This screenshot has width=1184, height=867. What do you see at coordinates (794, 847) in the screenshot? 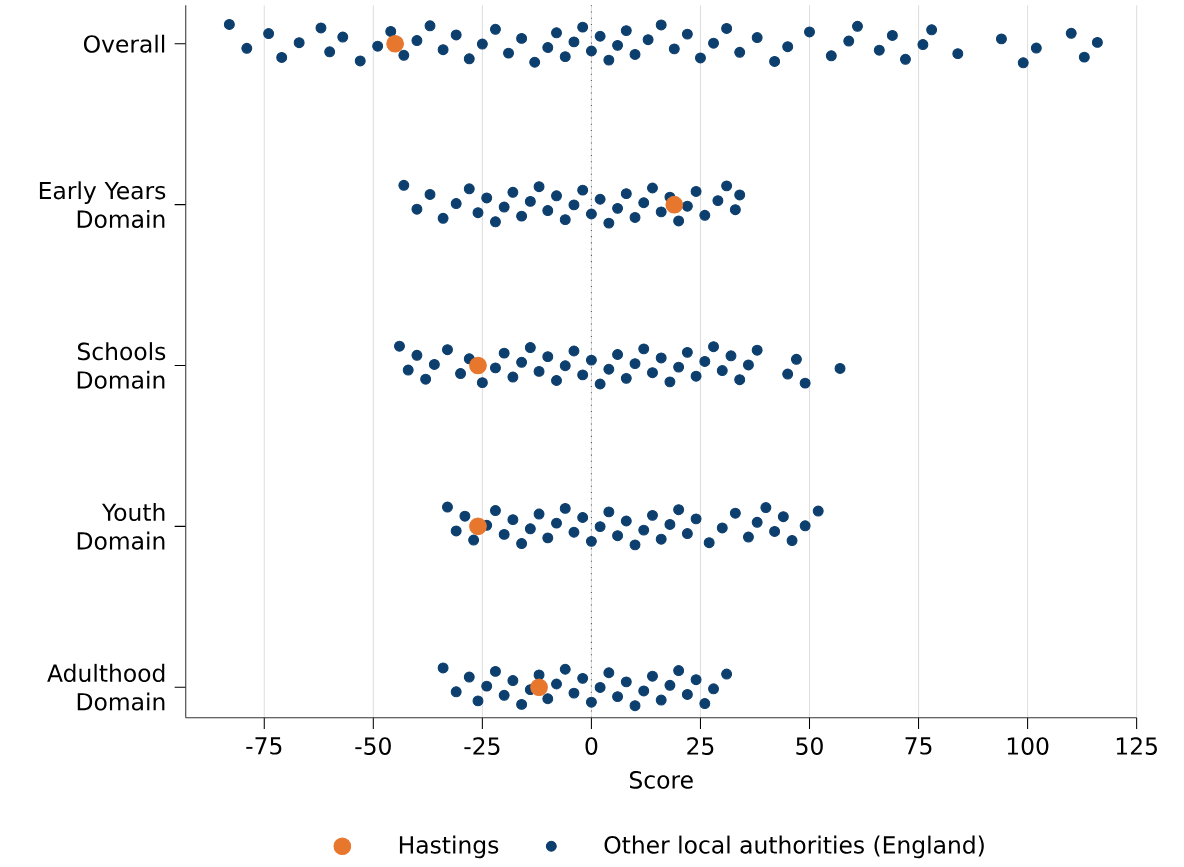
I see `legend-label: Other local authorities (England)` at bounding box center [794, 847].